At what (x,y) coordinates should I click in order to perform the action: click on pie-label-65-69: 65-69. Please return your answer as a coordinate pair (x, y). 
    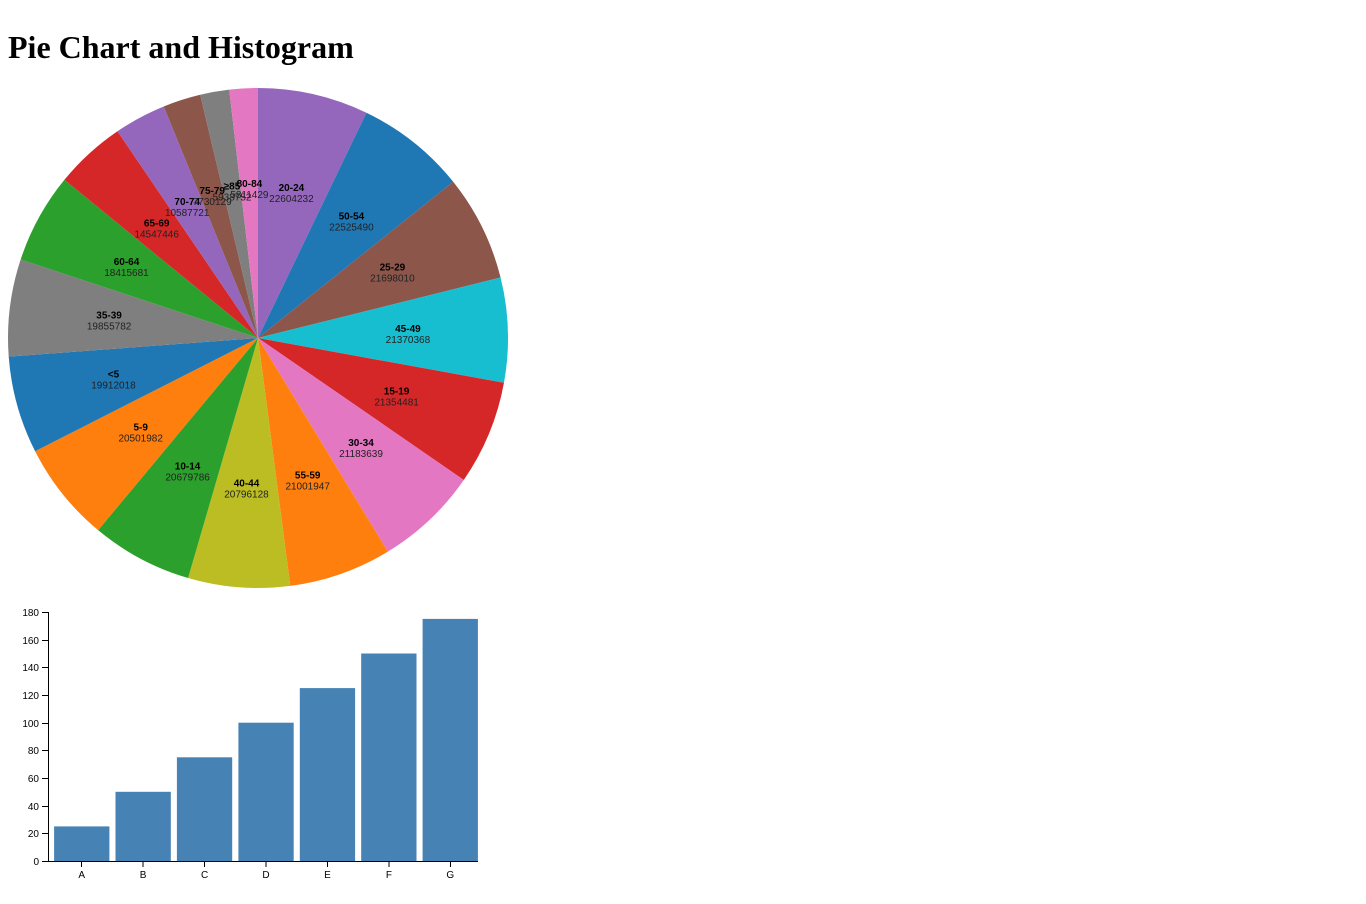
    Looking at the image, I should click on (157, 223).